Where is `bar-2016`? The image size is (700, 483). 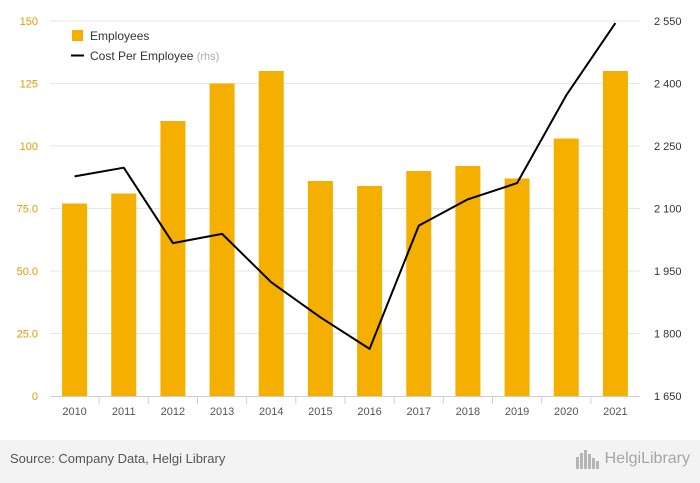 bar-2016 is located at coordinates (370, 291).